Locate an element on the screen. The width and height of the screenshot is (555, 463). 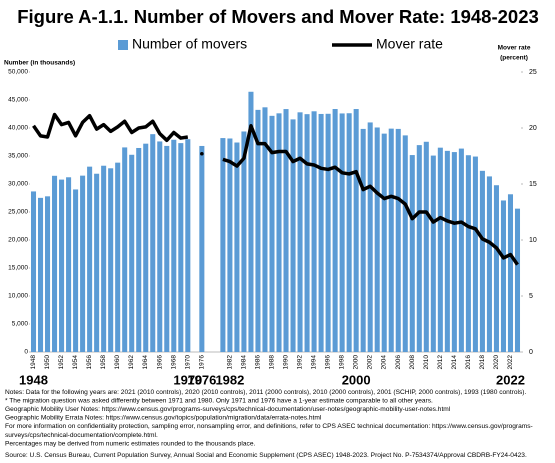
x-tick-label: 2016 is located at coordinates (468, 362).